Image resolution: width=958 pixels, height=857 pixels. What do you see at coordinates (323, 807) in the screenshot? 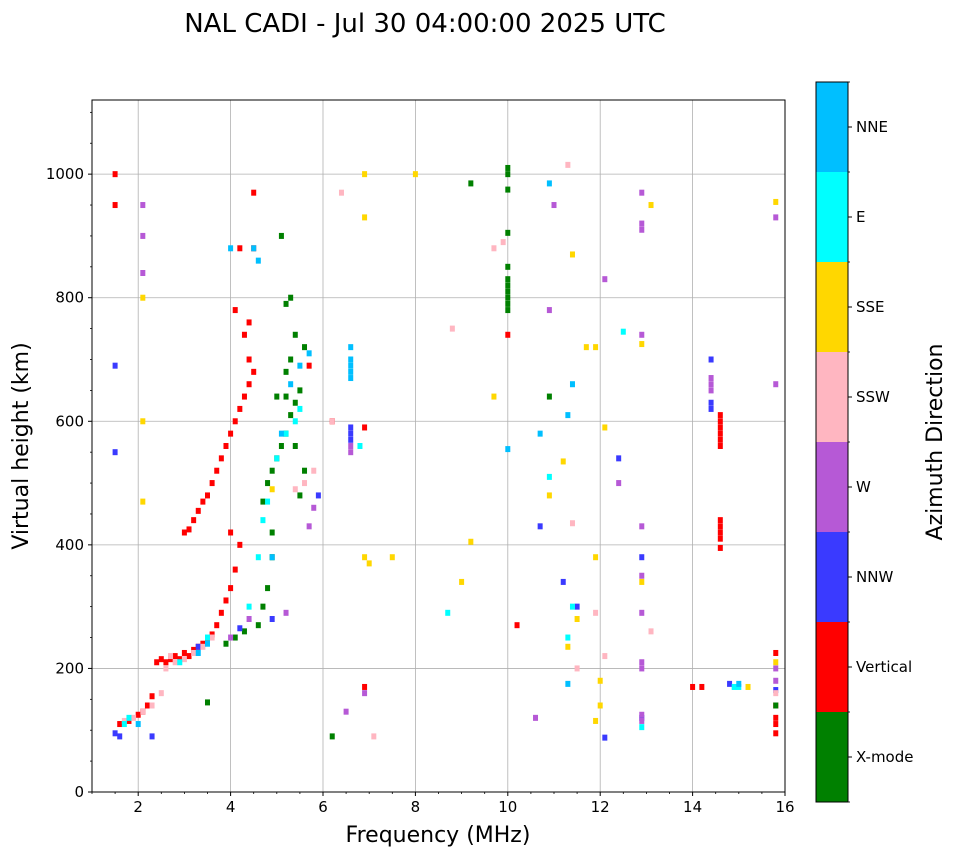
I see `x-tick-label: 6` at bounding box center [323, 807].